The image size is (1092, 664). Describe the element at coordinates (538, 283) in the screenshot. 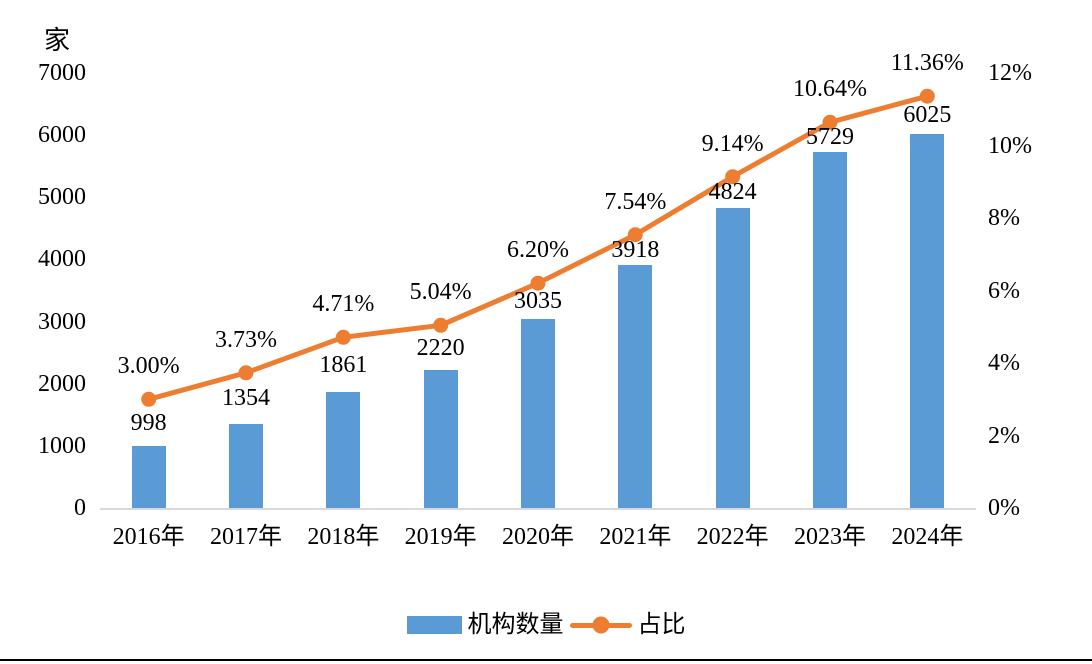

I see `line-marker-2020年` at that location.